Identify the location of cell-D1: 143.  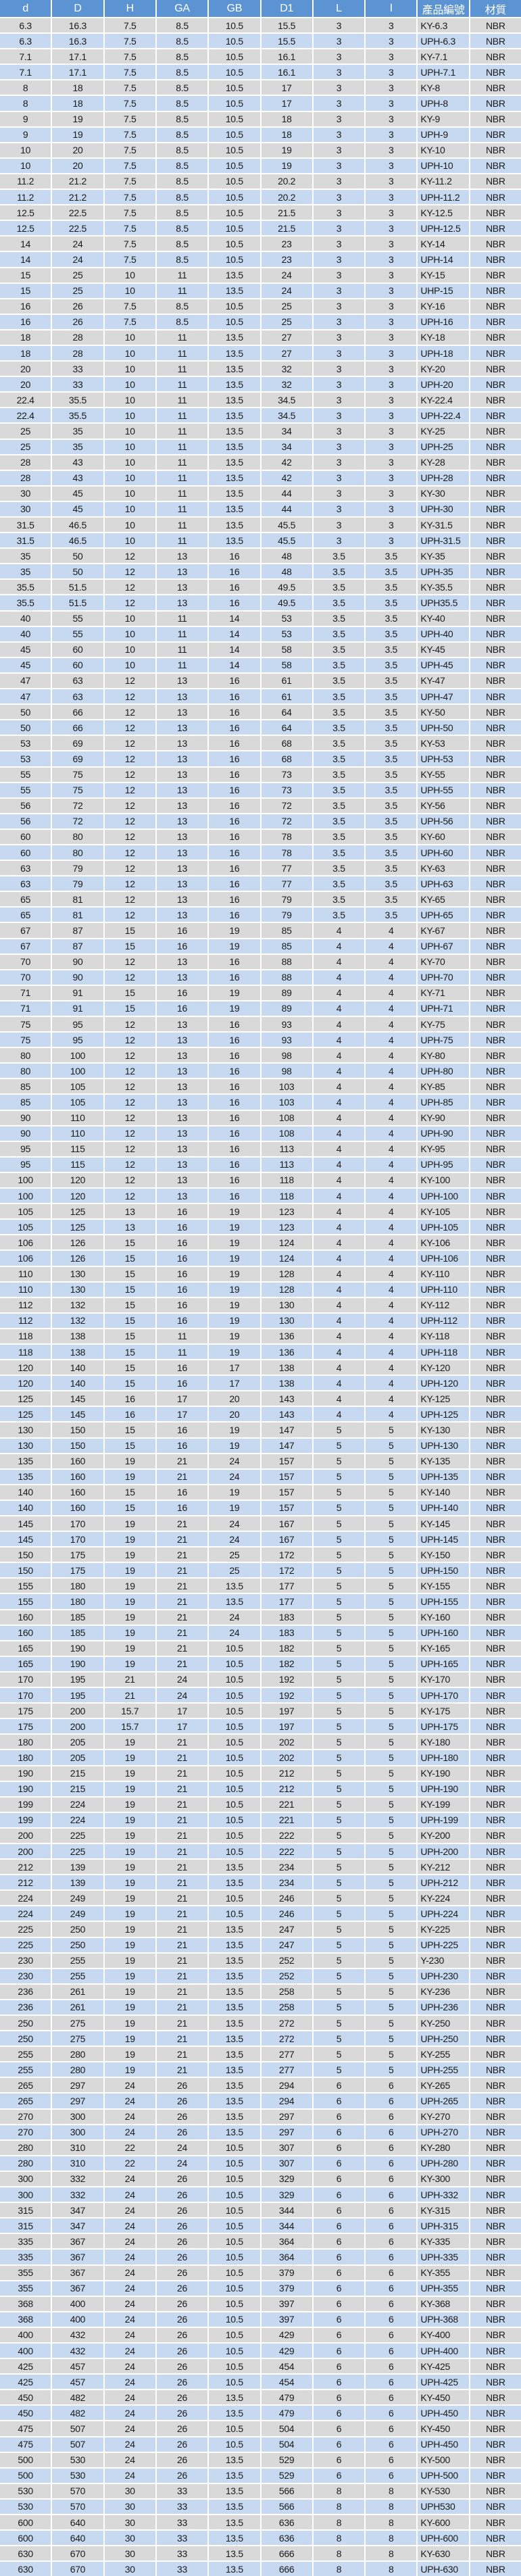
(286, 1398).